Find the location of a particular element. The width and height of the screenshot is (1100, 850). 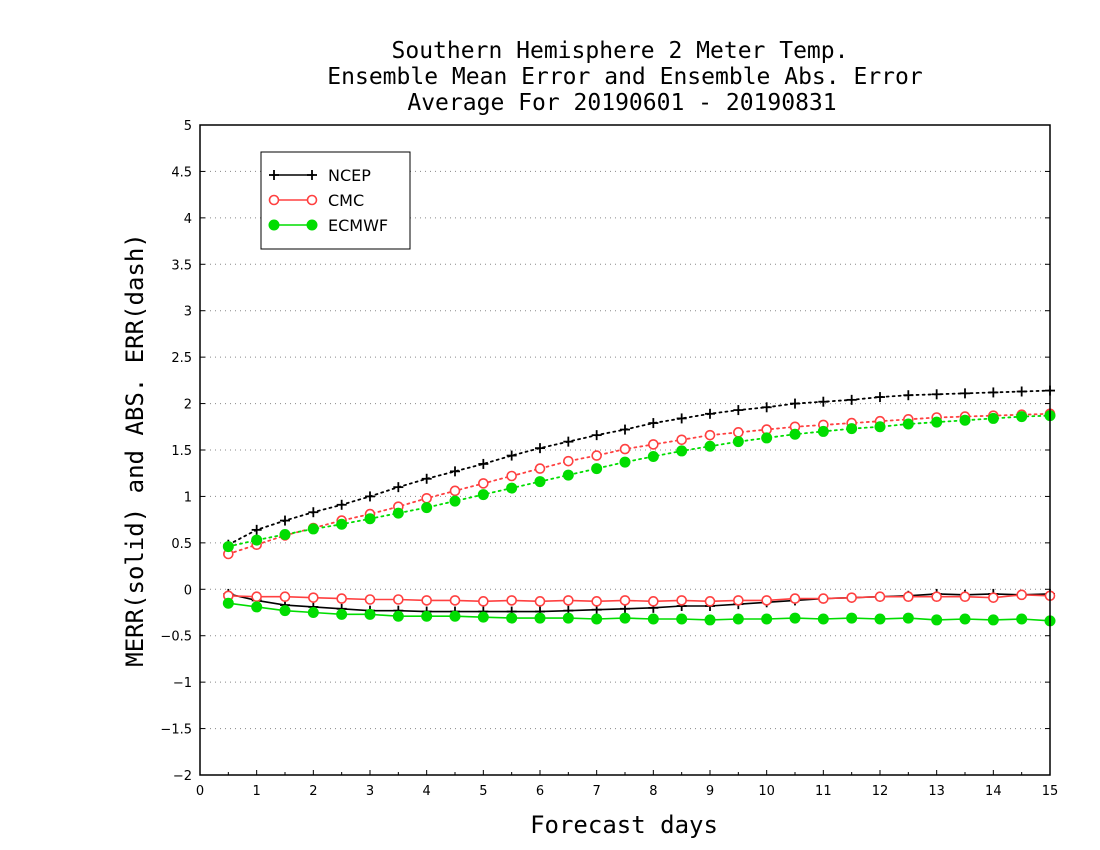

y-tick-label: 5 is located at coordinates (188, 126).